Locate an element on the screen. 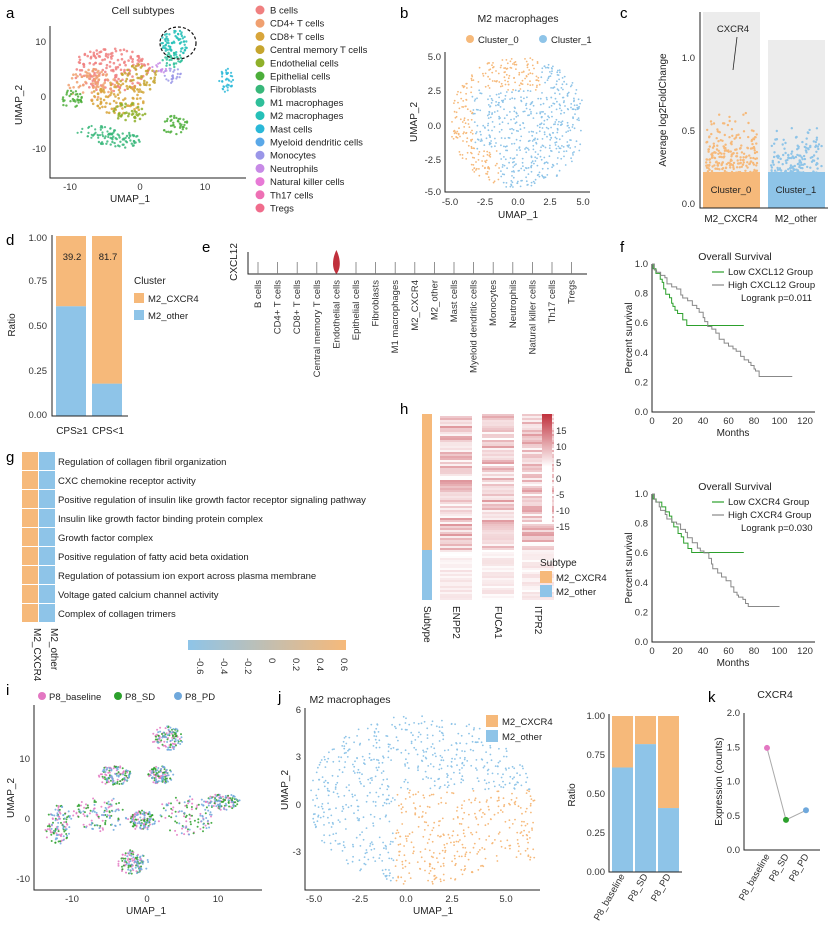 The width and height of the screenshot is (832, 930). k-ytick: 1.0 is located at coordinates (733, 782).